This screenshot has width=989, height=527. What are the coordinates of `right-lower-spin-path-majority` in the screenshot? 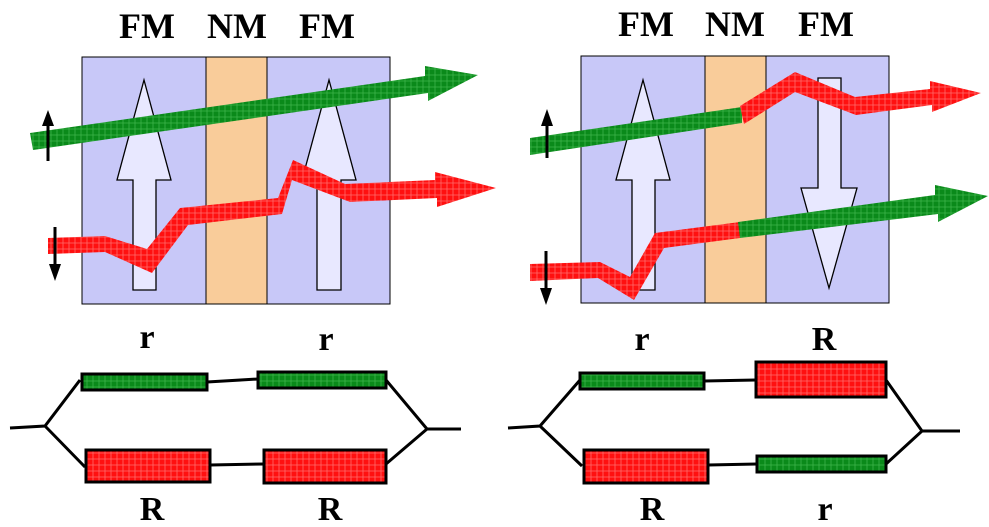 It's located at (863, 211).